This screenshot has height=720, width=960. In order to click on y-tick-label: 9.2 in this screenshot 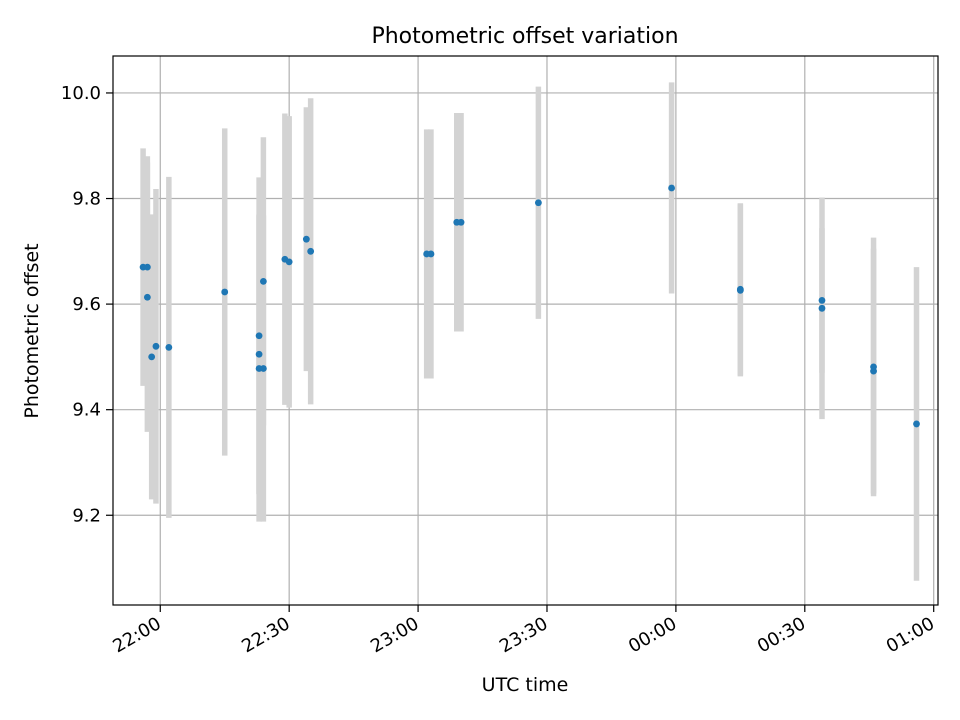, I will do `click(86, 515)`.